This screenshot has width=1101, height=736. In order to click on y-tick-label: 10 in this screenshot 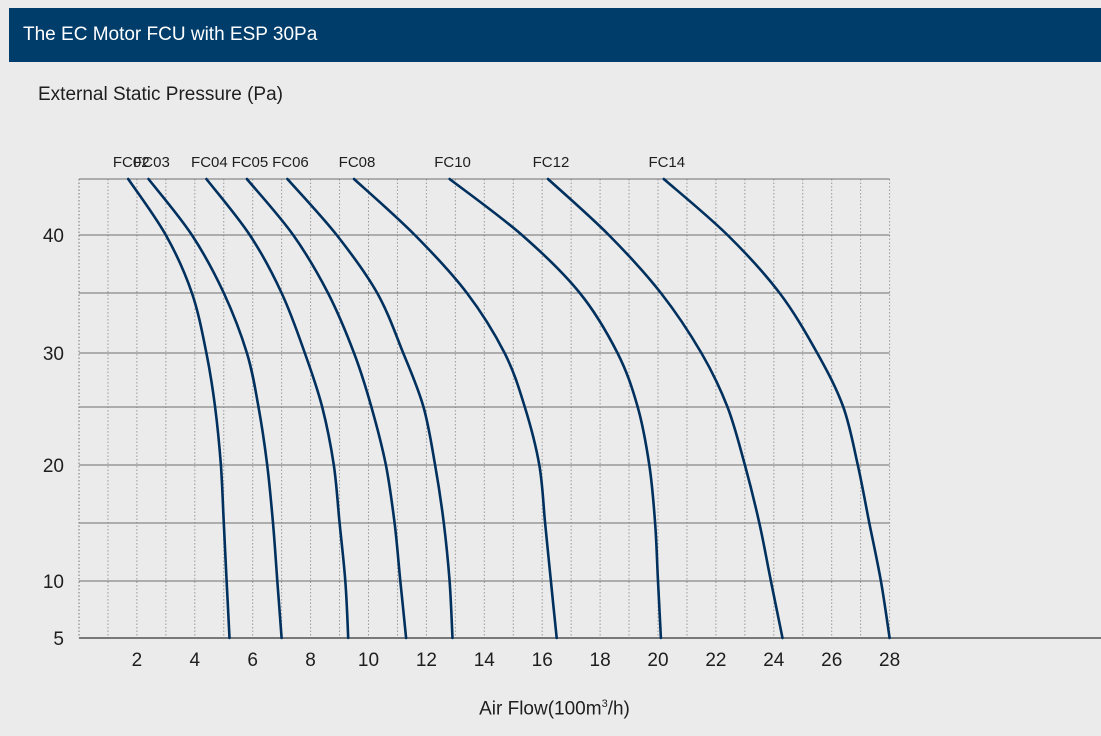, I will do `click(53, 582)`.